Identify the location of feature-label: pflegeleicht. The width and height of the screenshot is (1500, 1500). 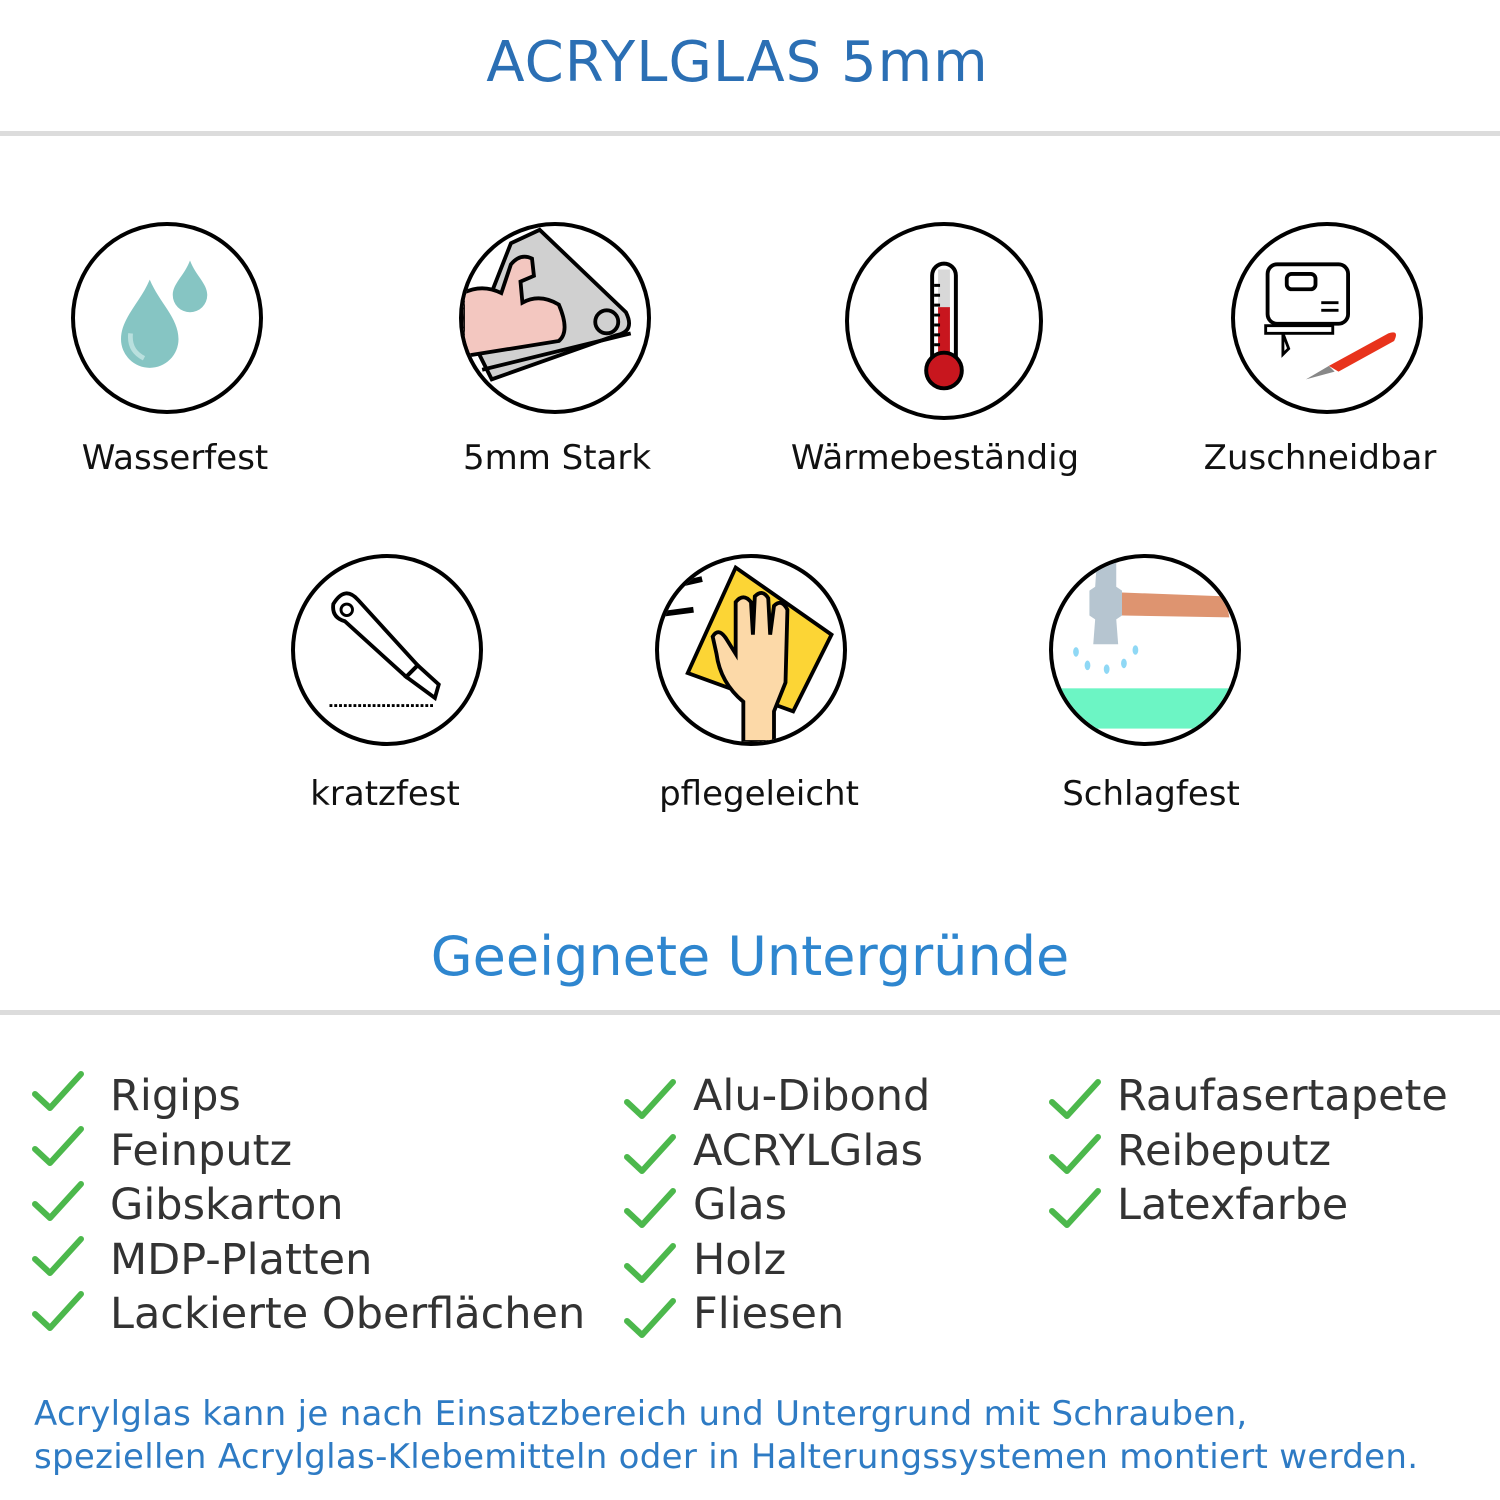
(759, 794).